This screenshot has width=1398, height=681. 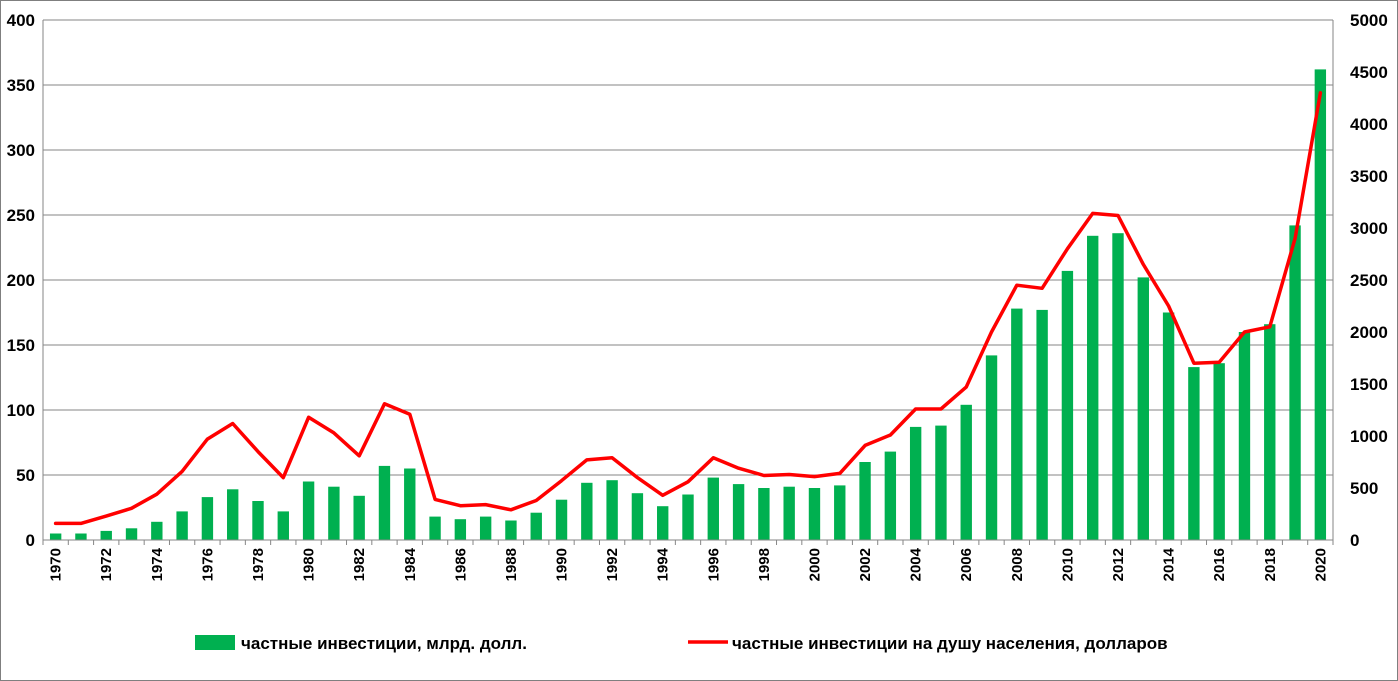 I want to click on bar-1971, so click(x=81, y=536).